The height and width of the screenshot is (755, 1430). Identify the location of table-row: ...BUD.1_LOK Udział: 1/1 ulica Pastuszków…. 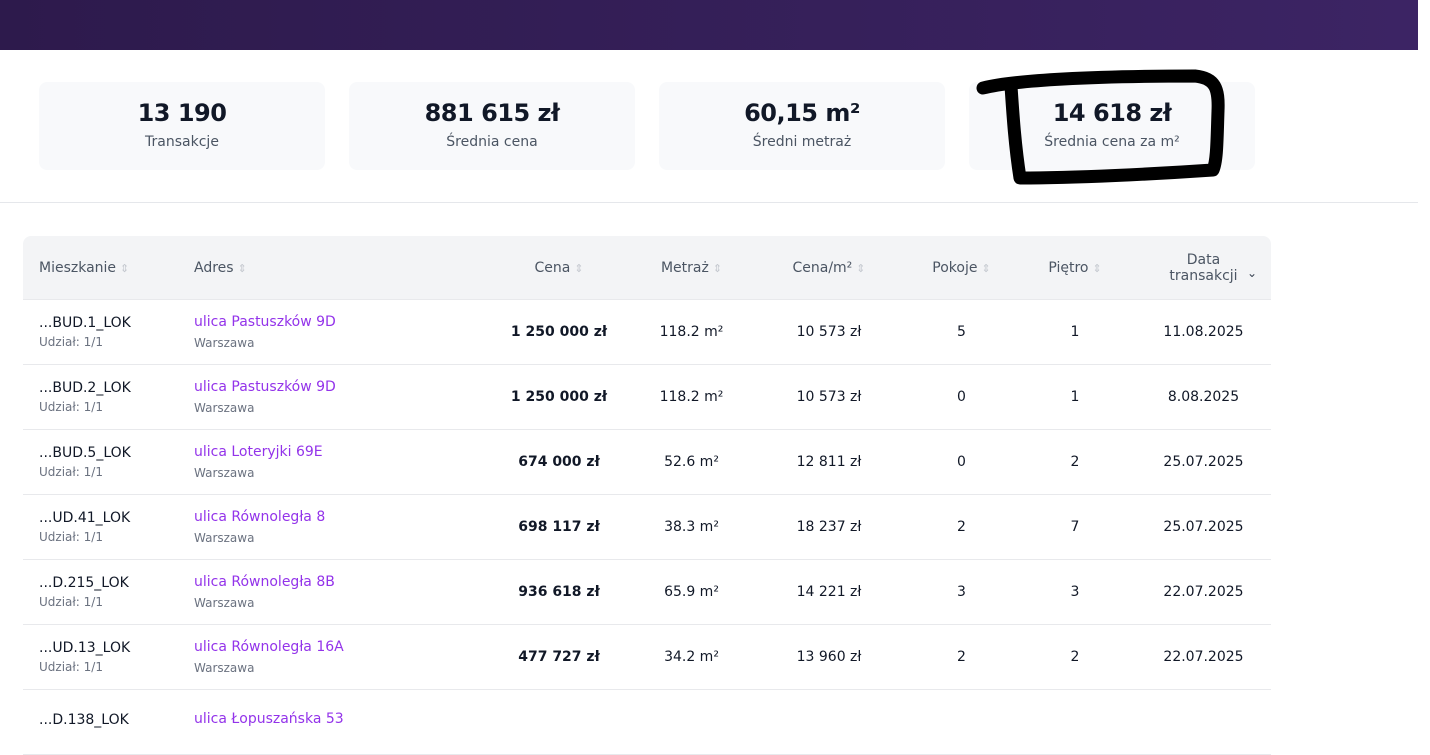
(647, 332).